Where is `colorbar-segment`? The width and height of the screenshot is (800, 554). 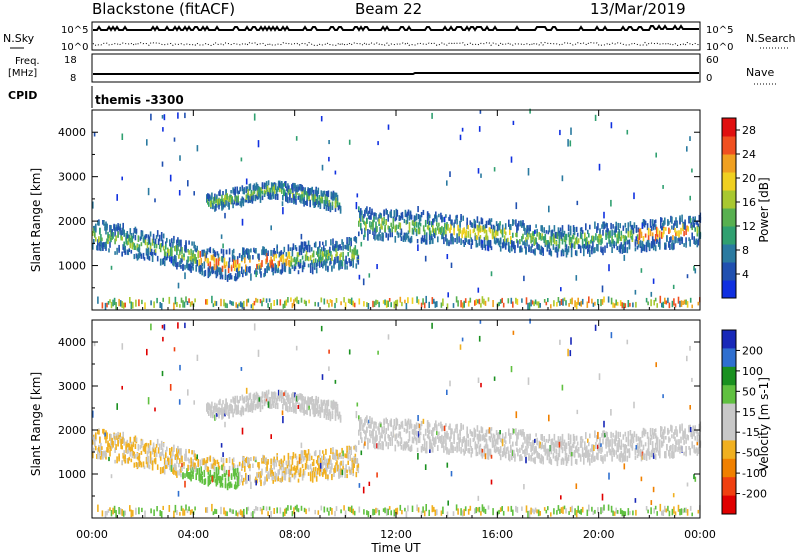
colorbar-segment is located at coordinates (729, 253).